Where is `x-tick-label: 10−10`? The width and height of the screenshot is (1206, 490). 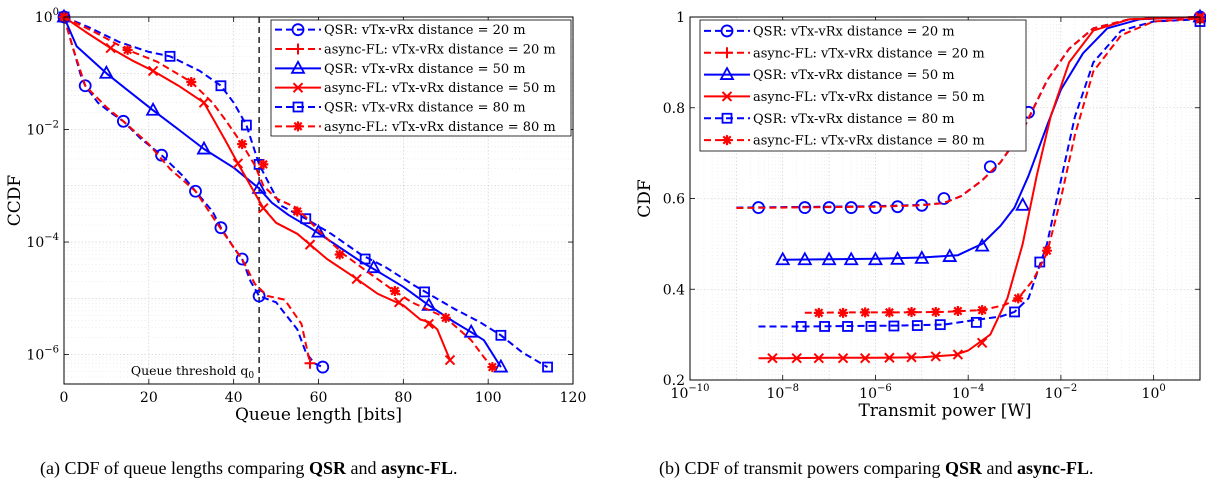 x-tick-label: 10−10 is located at coordinates (690, 392).